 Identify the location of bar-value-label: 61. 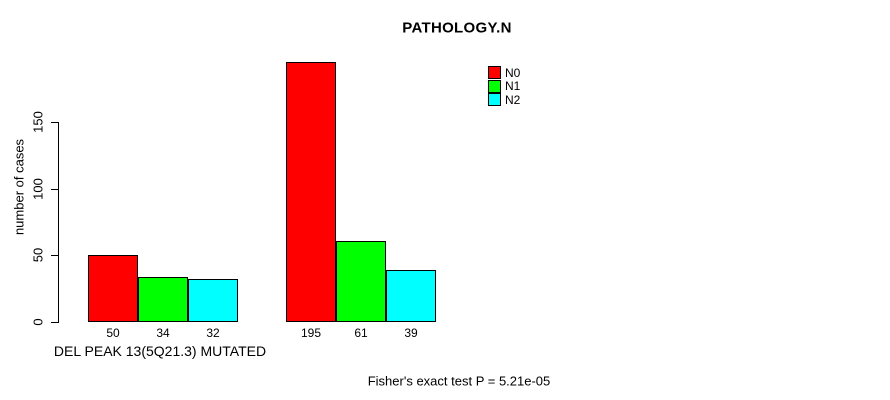
(361, 333).